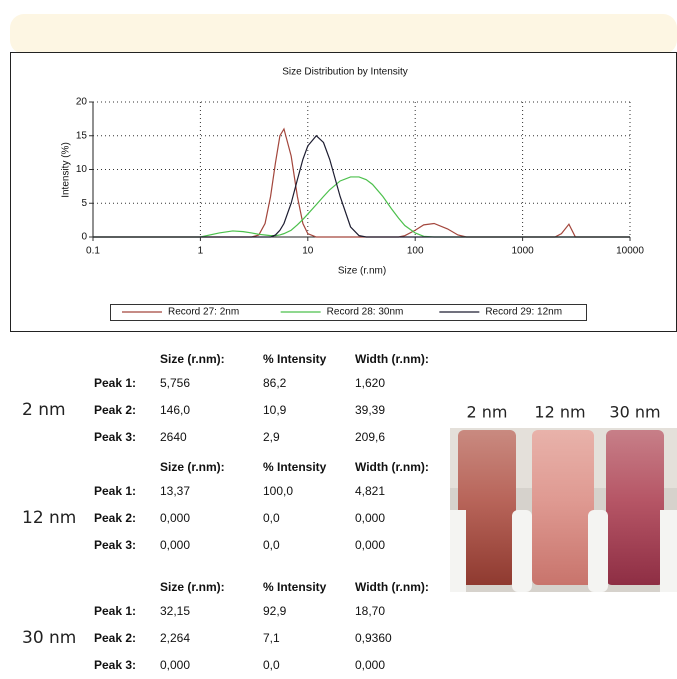 The height and width of the screenshot is (679, 677). What do you see at coordinates (49, 518) in the screenshot?
I see `group-label: 12 nm` at bounding box center [49, 518].